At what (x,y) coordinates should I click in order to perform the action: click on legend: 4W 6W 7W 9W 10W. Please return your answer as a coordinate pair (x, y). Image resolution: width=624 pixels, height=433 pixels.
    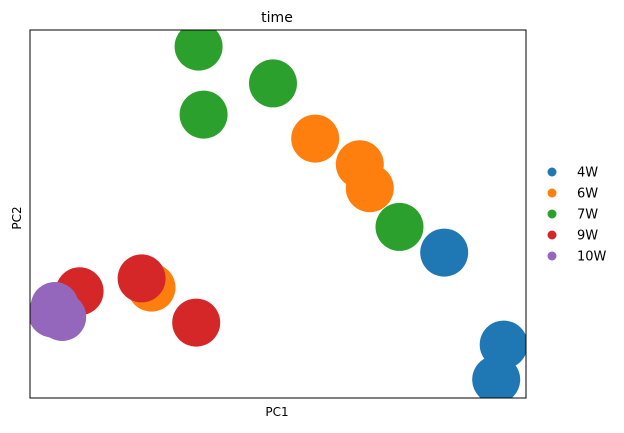
    Looking at the image, I should click on (577, 215).